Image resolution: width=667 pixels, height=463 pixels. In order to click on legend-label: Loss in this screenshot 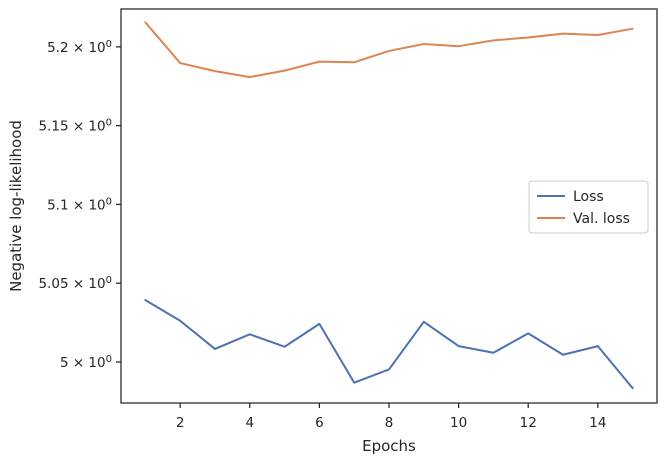, I will do `click(588, 197)`.